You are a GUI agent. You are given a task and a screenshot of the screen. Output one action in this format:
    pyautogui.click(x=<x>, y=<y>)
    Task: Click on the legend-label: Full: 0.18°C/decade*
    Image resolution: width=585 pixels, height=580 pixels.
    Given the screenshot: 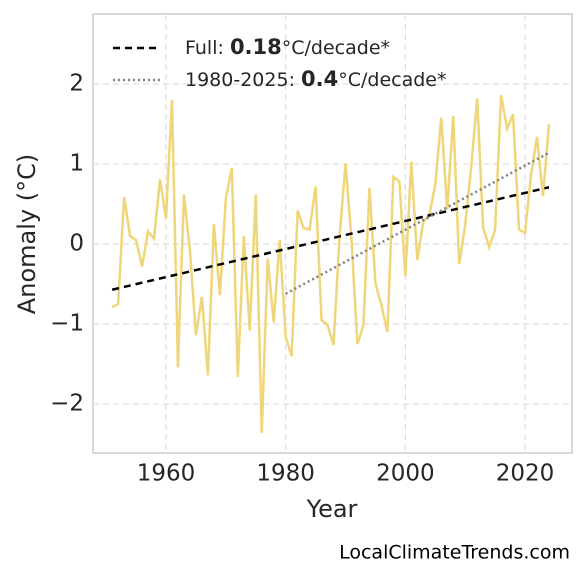 What is the action you would take?
    pyautogui.click(x=287, y=47)
    